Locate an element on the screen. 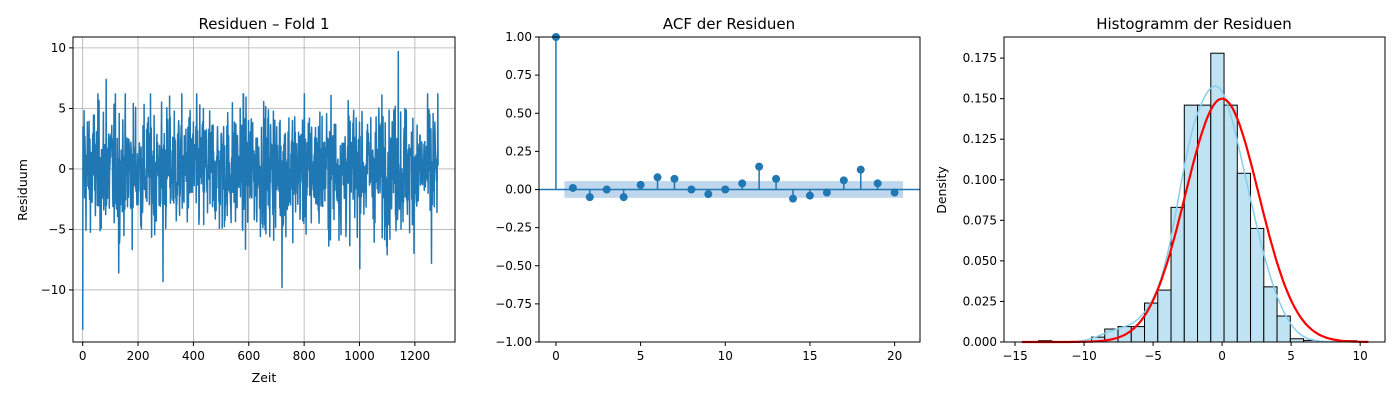 This screenshot has height=400, width=1400. panel2-ytick-label: 0.00 is located at coordinates (518, 190).